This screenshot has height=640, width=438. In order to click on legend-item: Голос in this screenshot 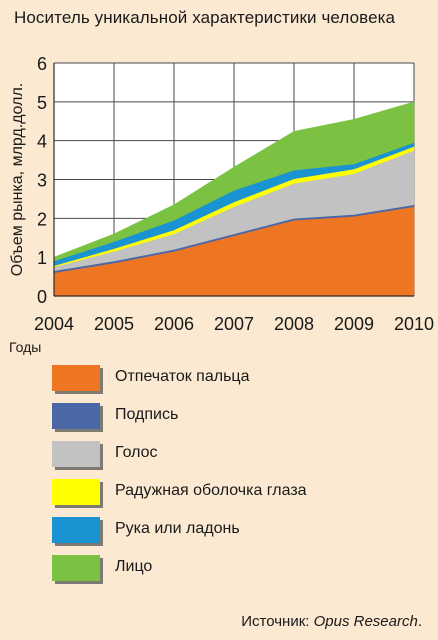, I will do `click(232, 457)`.